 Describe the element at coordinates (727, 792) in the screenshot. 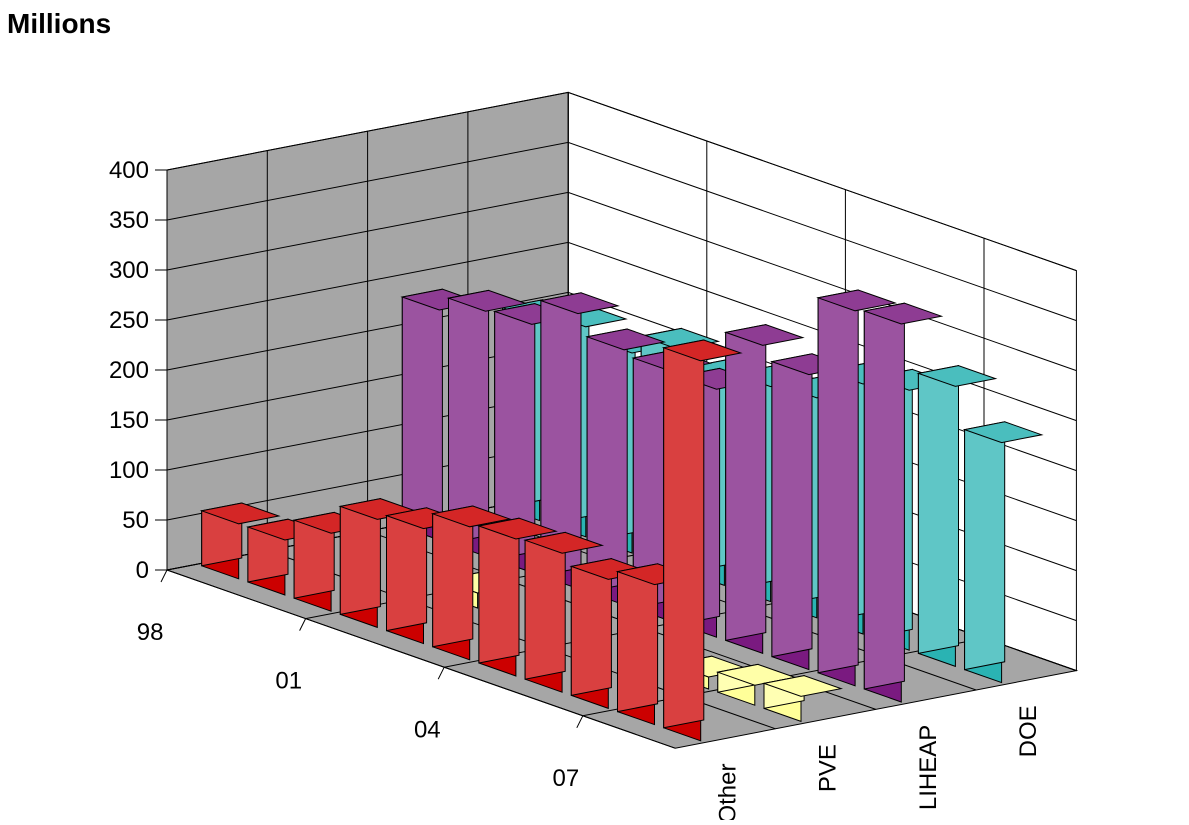

I see `series-label-other: Other` at that location.